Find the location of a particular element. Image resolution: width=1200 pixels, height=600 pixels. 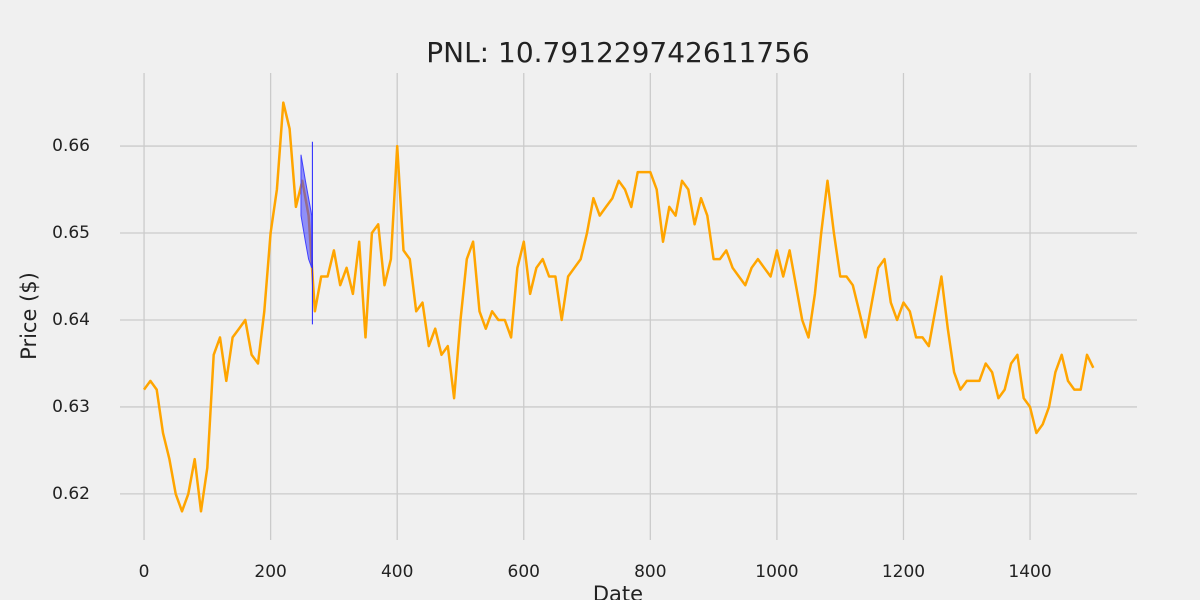

y-tick-label: 0.65 is located at coordinates (71, 233).